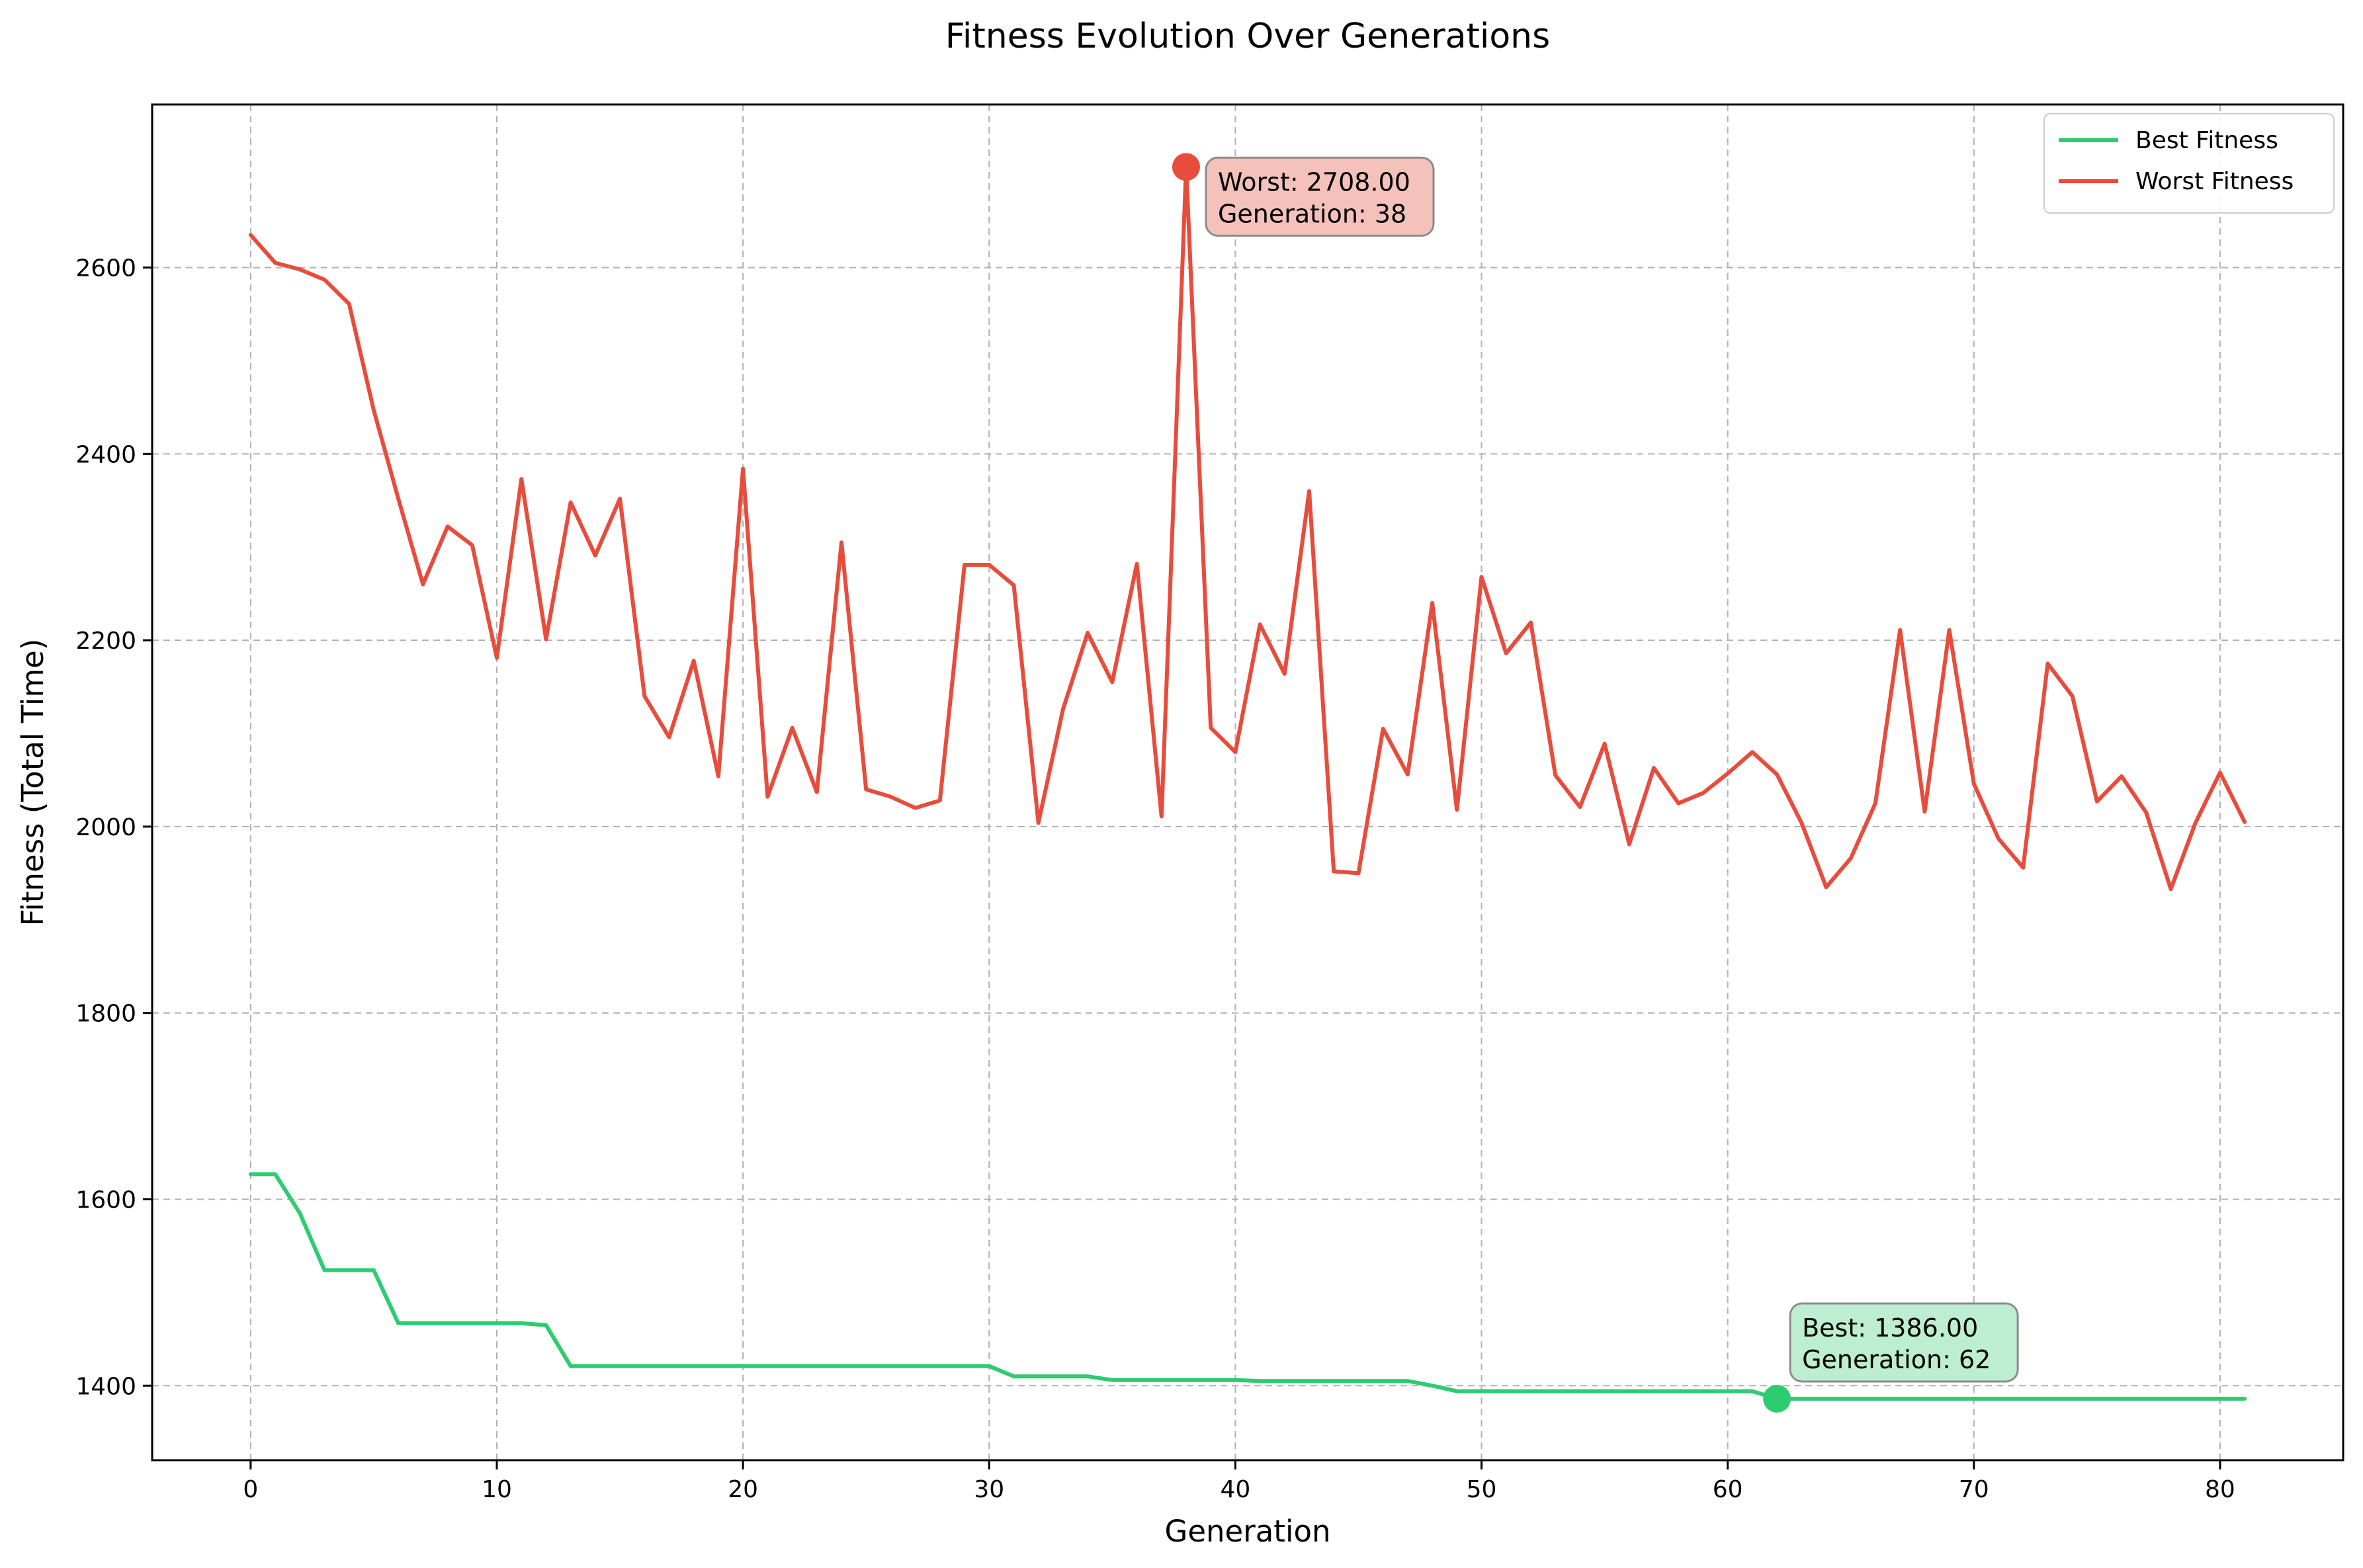 This screenshot has height=1568, width=2363. I want to click on x-axis-label: Generation, so click(1247, 1531).